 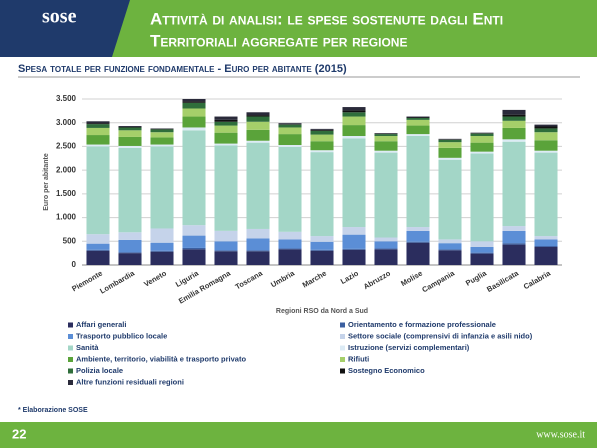 I want to click on page-number: 22, so click(x=19, y=433).